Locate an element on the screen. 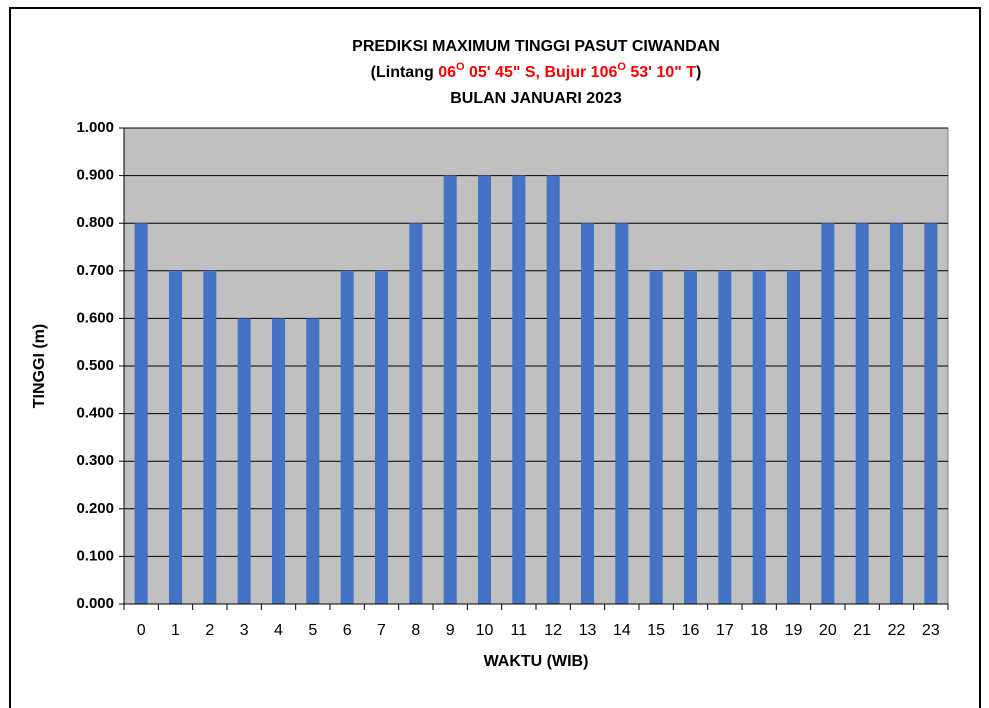 The image size is (989, 708). y-tick-label: 0.600 is located at coordinates (95, 317).